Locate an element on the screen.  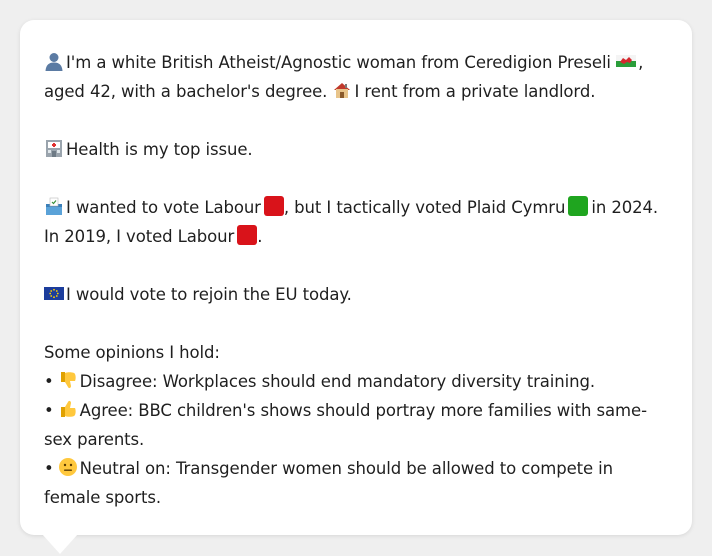
health-text: Health is my top issue. is located at coordinates (159, 149).